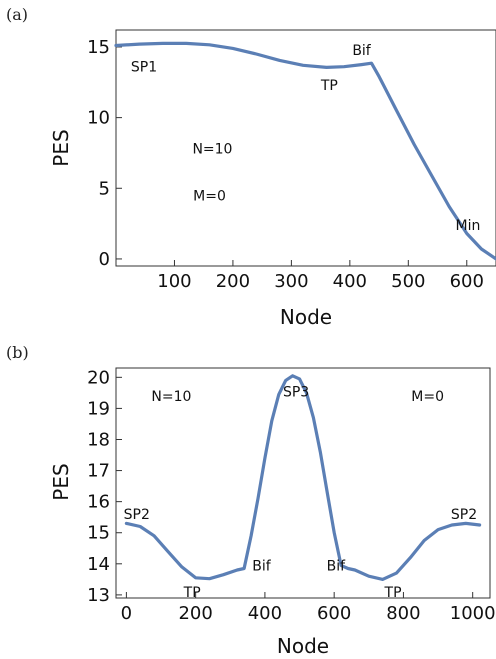 Image resolution: width=496 pixels, height=659 pixels. Describe the element at coordinates (408, 281) in the screenshot. I see `x-tick-label: 500` at that location.